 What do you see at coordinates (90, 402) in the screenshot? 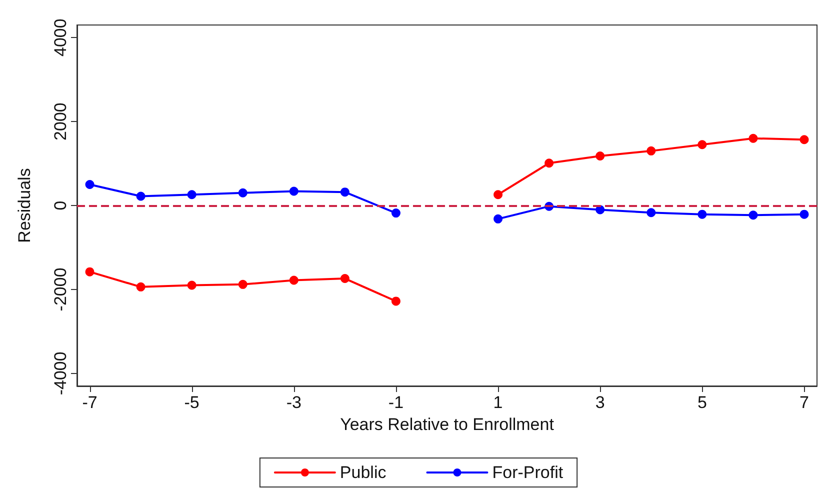
I see `x-tick-label: -7` at bounding box center [90, 402].